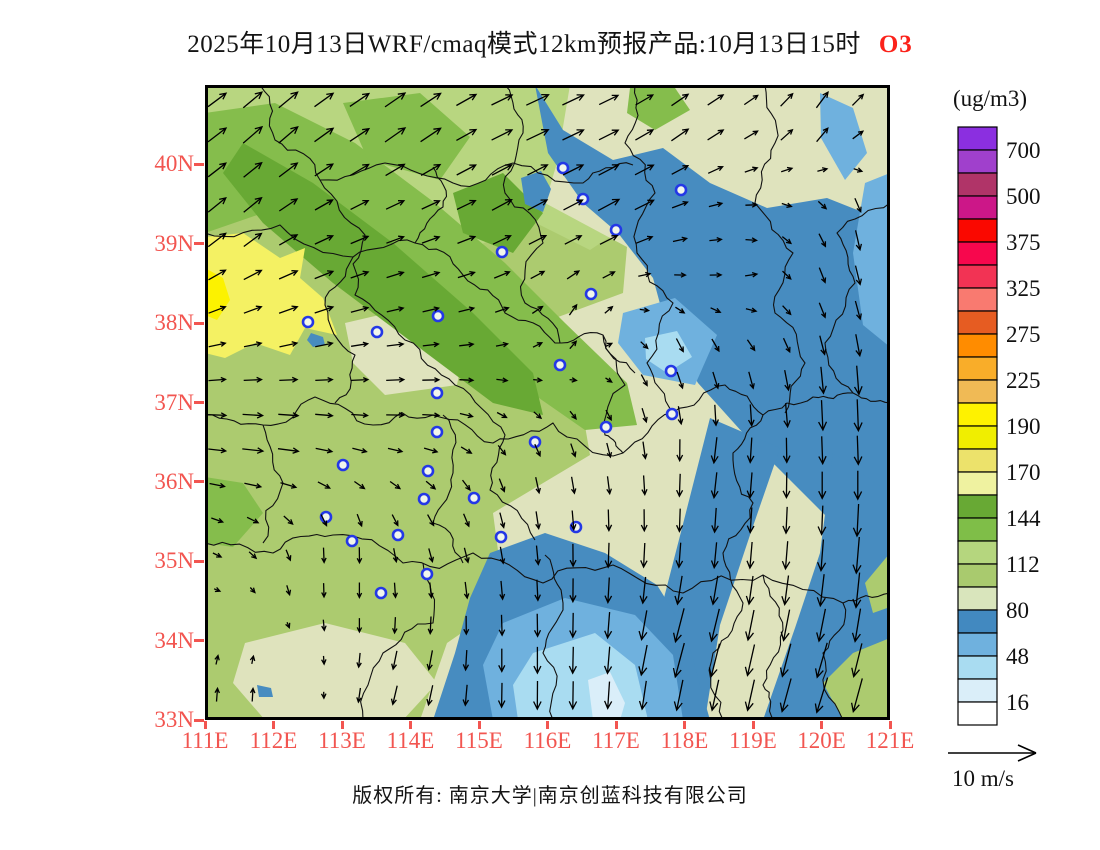 The height and width of the screenshot is (850, 1100). I want to click on lat-label: 34N, so click(174, 640).